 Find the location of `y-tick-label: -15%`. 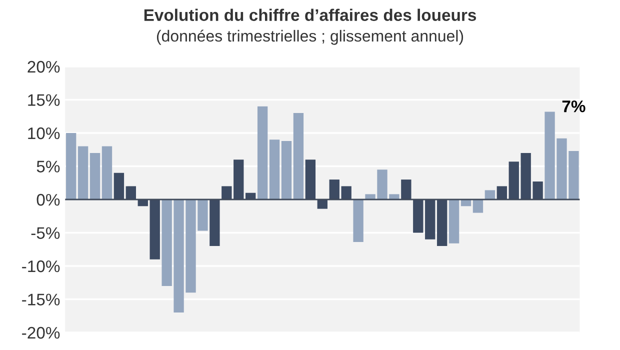

y-tick-label: -15% is located at coordinates (41, 300).